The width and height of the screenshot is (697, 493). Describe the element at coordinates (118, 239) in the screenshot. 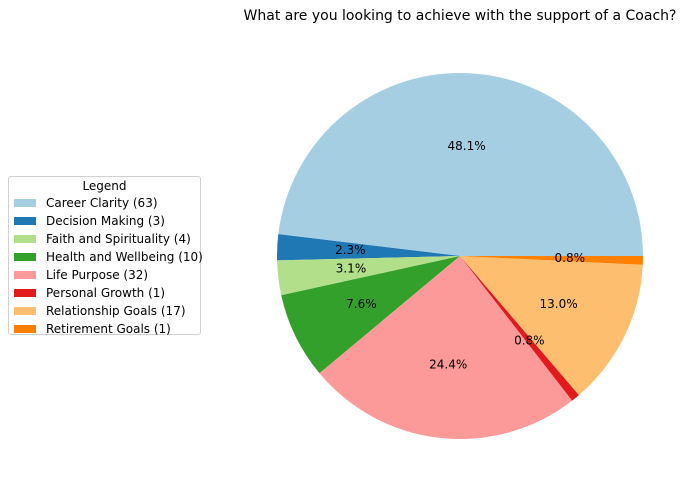

I see `legend-label: Faith and Spirituality (4)` at that location.